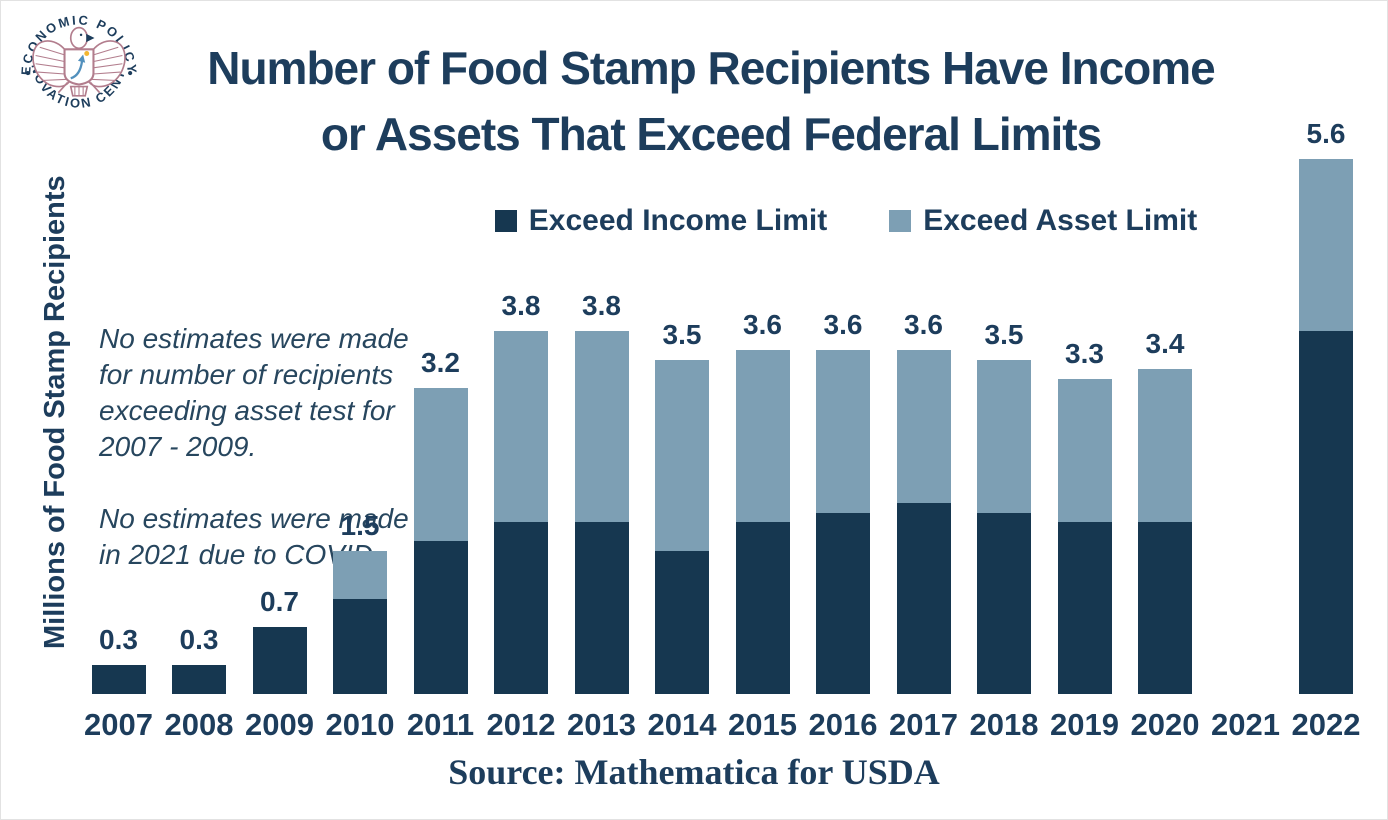 The width and height of the screenshot is (1388, 820). Describe the element at coordinates (360, 724) in the screenshot. I see `x-axis-label-2010: 2010` at that location.